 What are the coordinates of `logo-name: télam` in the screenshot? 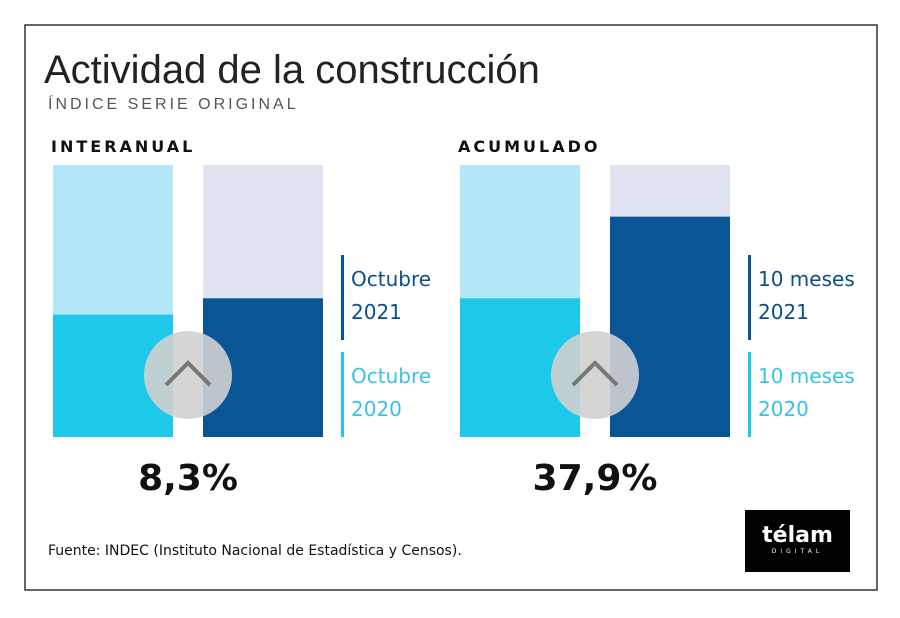 It's located at (797, 535).